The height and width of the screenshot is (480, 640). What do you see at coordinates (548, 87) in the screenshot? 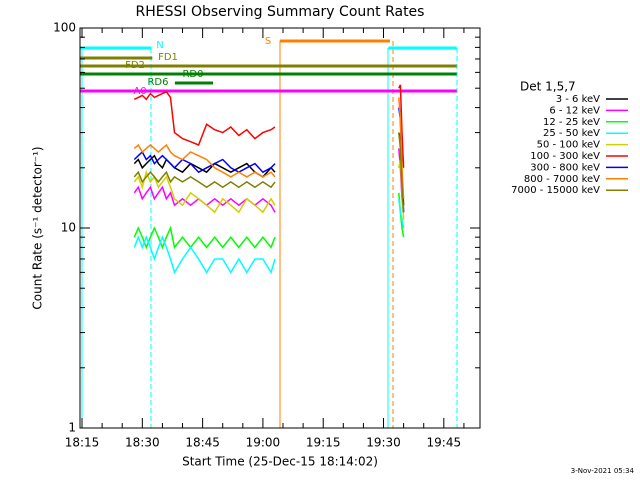
I see `legend-title: Det 1,5,7` at bounding box center [548, 87].